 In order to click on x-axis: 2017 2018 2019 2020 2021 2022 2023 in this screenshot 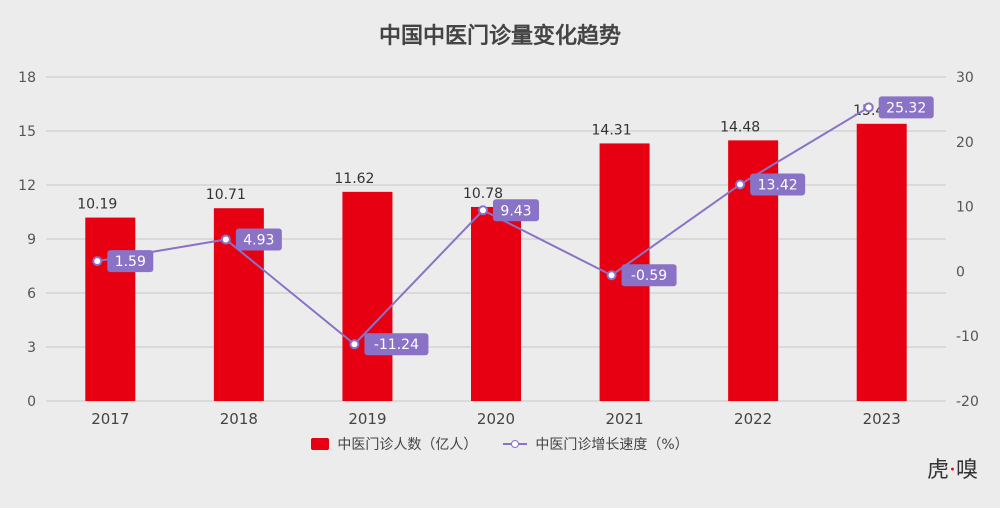, I will do `click(496, 419)`.